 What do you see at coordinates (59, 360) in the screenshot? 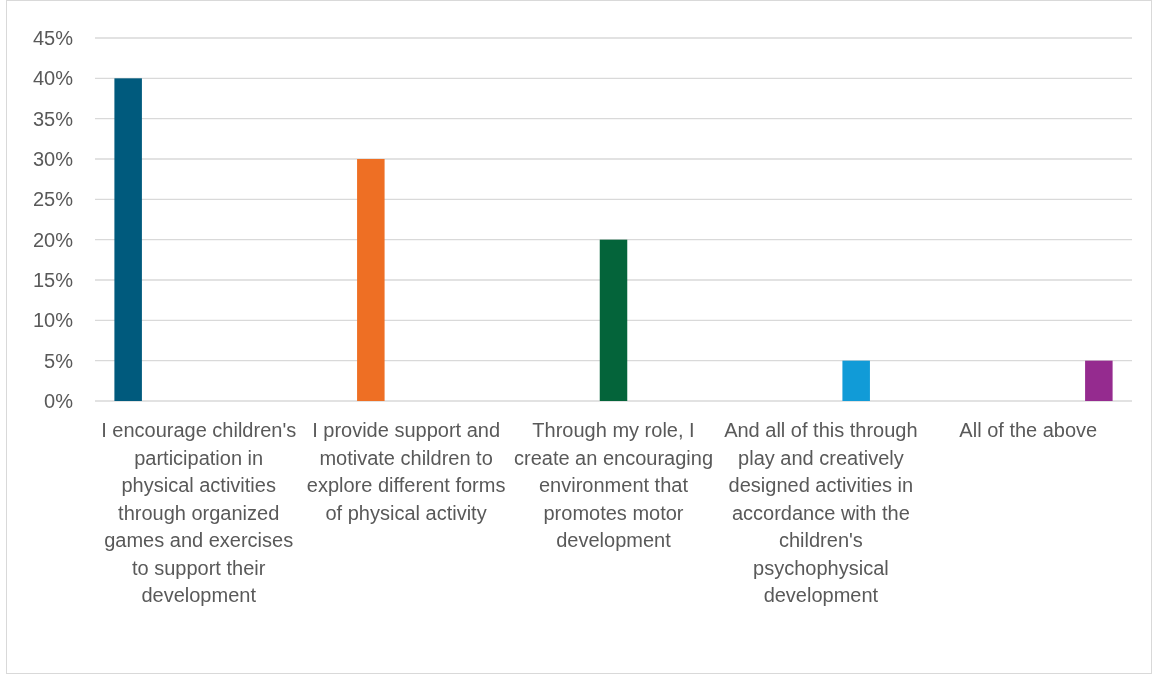
I see `y-tick-label: 5%` at bounding box center [59, 360].